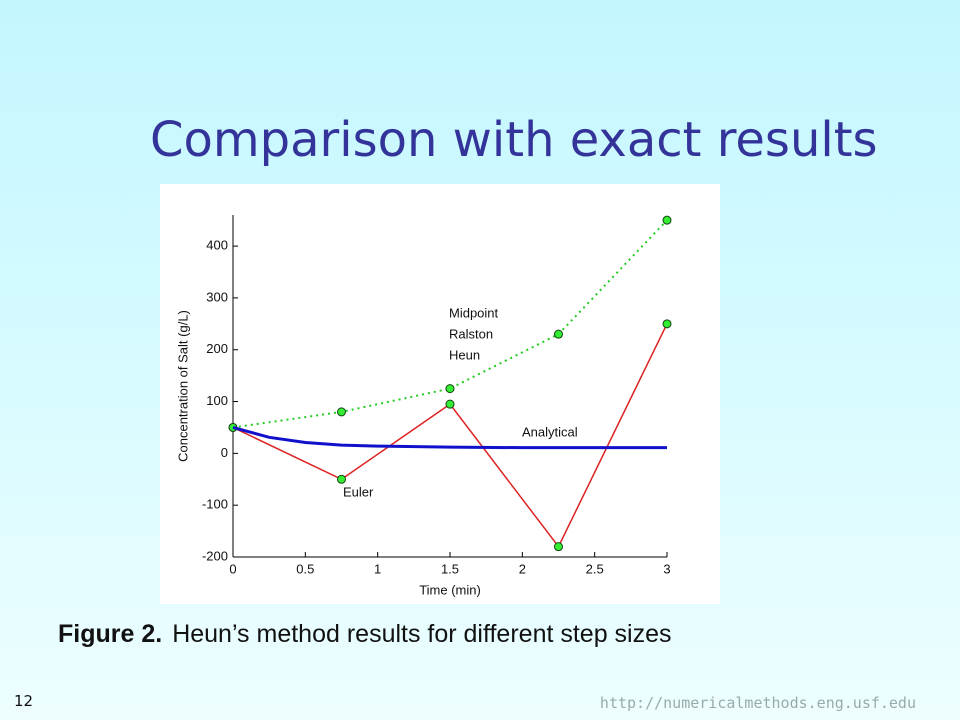  I want to click on x-tick-label: 3, so click(666, 568).